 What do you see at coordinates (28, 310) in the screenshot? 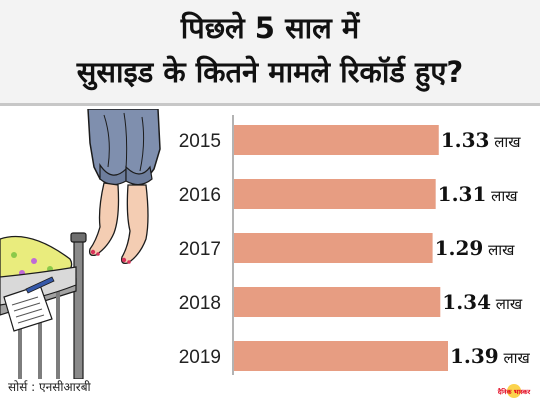
I see `note-writing` at bounding box center [28, 310].